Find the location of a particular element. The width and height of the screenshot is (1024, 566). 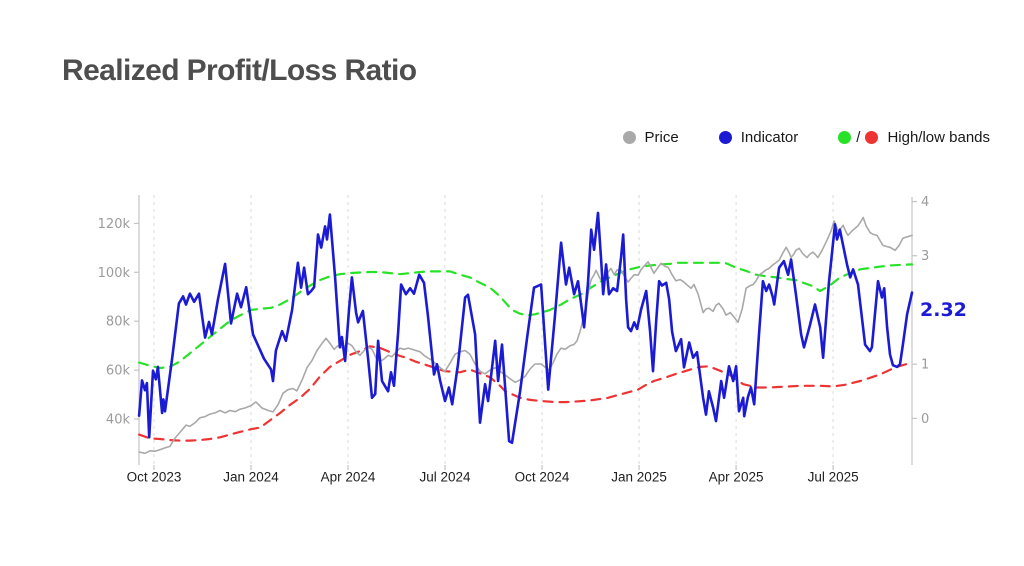

chart-legend: Price Indicator / High/low bands is located at coordinates (806, 137).